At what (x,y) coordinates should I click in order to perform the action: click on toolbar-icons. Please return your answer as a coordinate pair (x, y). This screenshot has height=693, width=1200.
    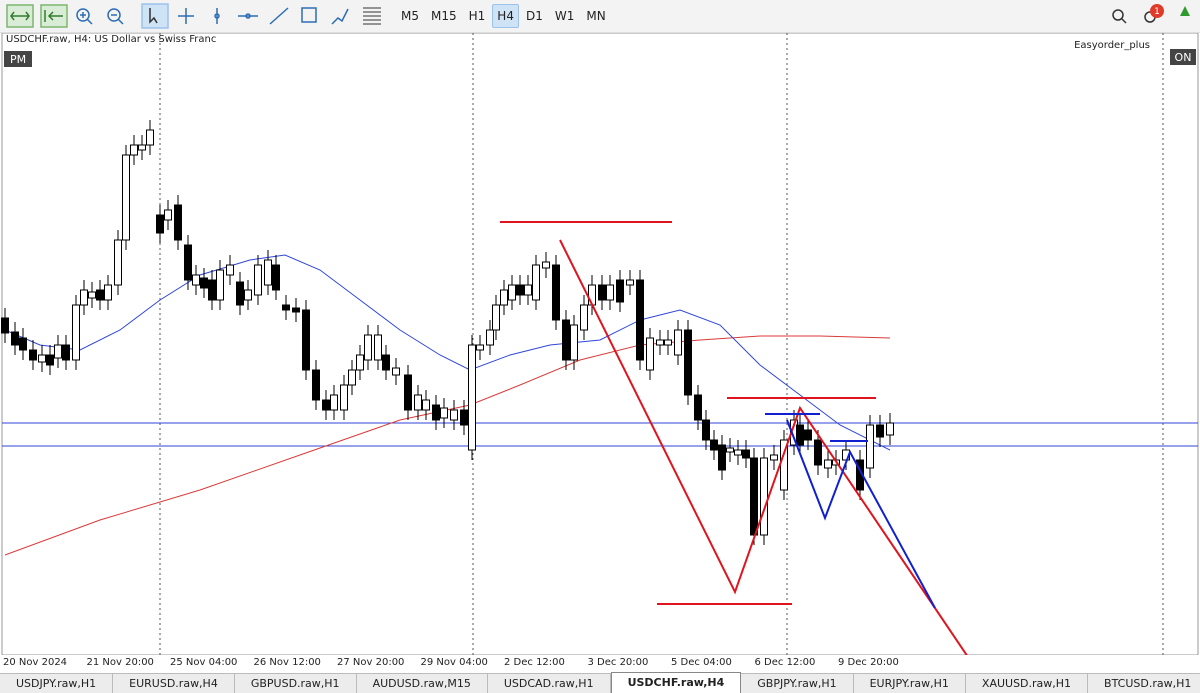
    Looking at the image, I should click on (598, 16).